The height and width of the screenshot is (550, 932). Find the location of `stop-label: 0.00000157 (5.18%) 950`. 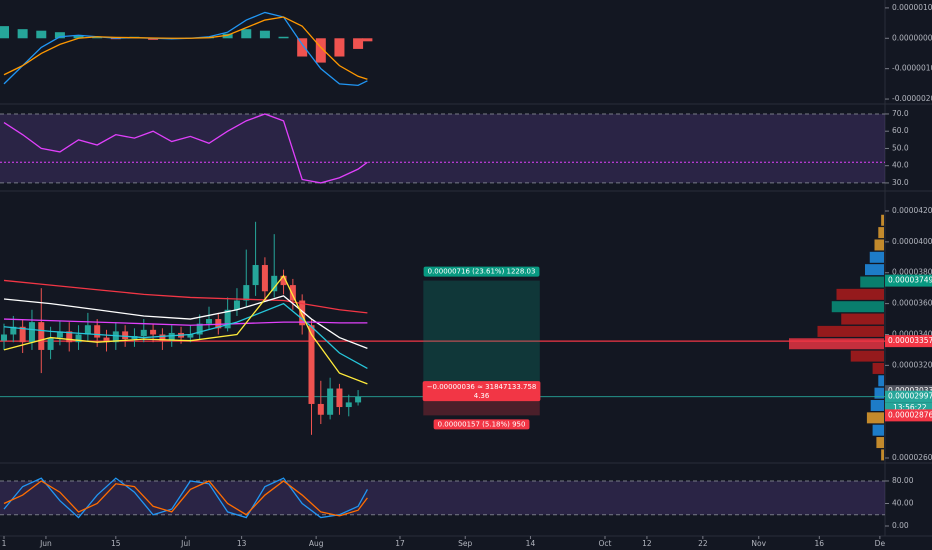

stop-label: 0.00000157 (5.18%) 950 is located at coordinates (481, 424).